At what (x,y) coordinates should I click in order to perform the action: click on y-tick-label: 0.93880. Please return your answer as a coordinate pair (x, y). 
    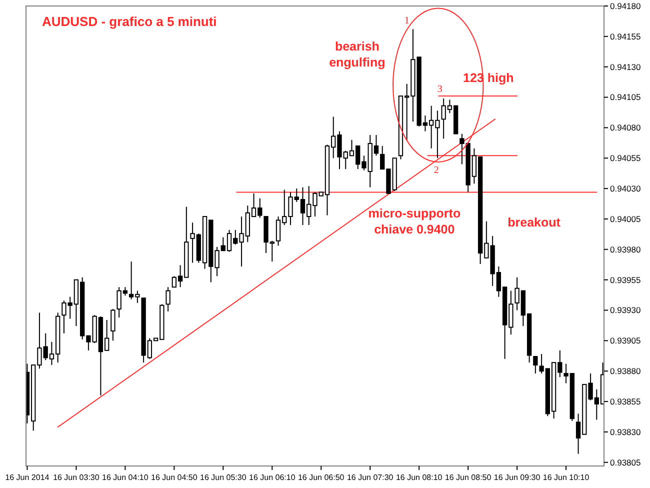
    Looking at the image, I should click on (625, 371).